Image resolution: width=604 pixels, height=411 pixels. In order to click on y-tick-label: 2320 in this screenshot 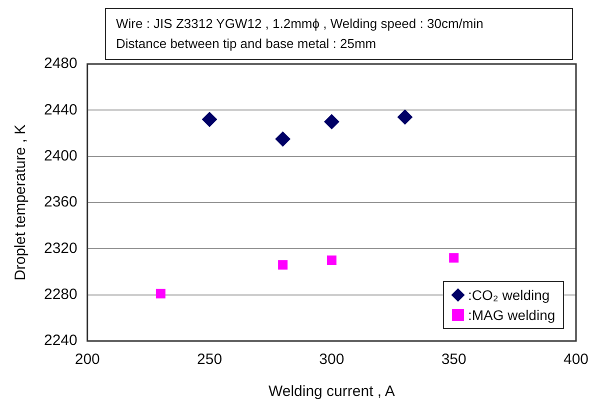, I will do `click(61, 248)`.